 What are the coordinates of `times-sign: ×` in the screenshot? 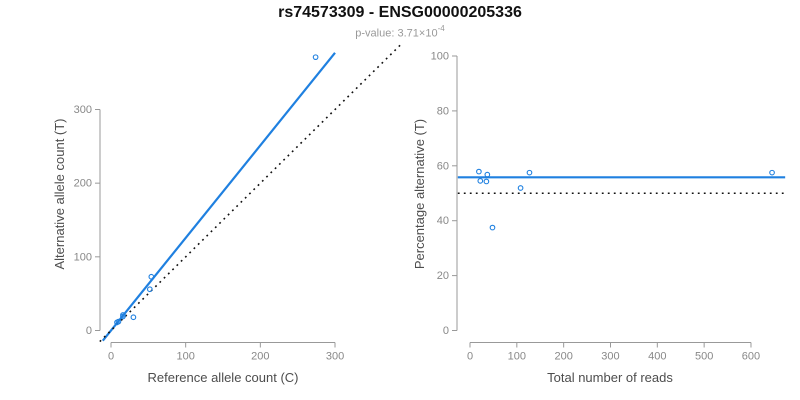 It's located at (422, 33).